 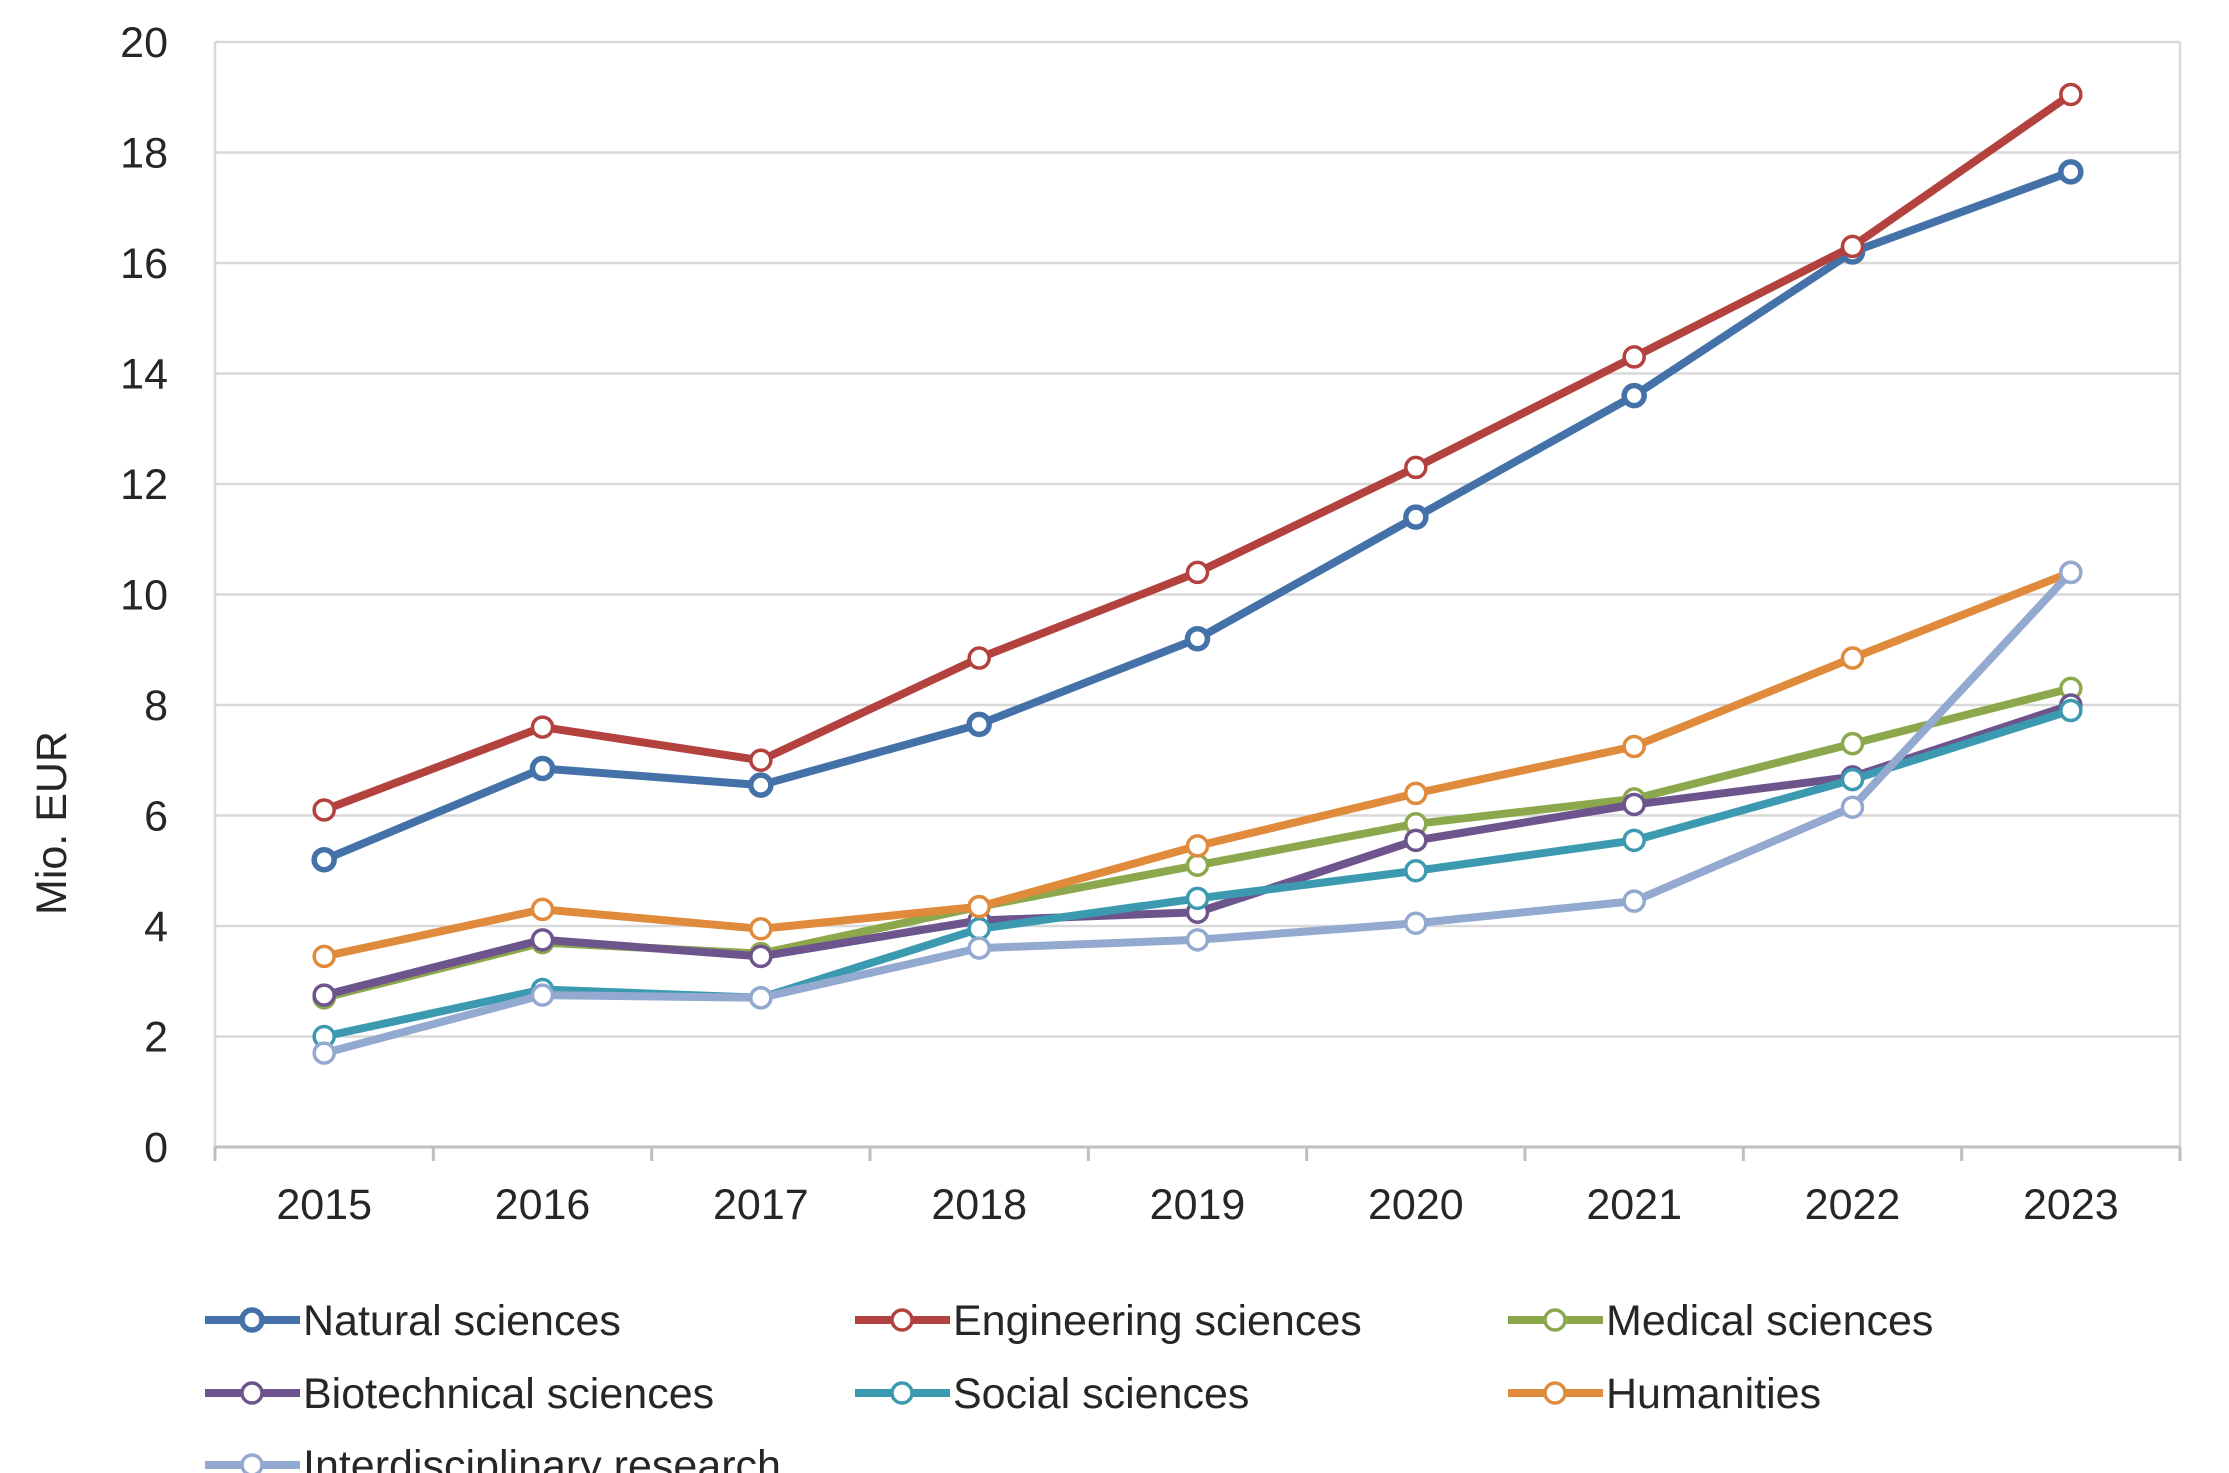 I want to click on x-tick-label: 2022, so click(x=1853, y=1205).